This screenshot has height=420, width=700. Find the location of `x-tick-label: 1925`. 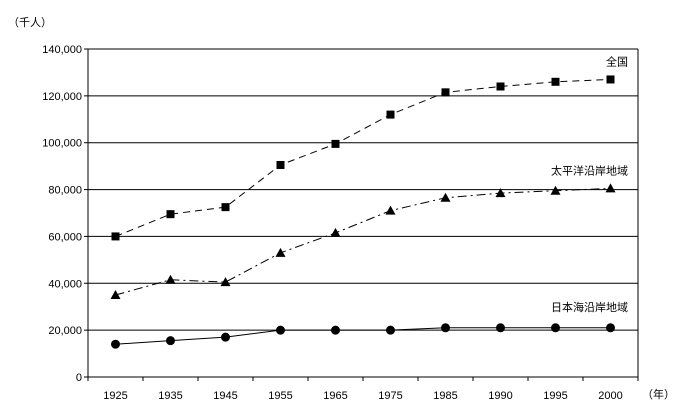

x-tick-label: 1925 is located at coordinates (115, 396).